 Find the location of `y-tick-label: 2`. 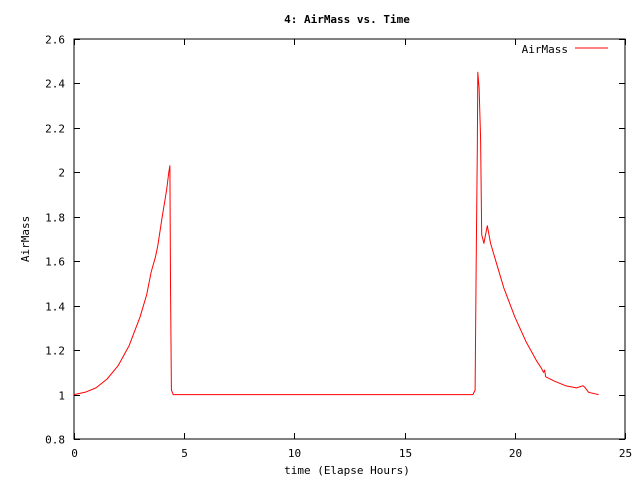

y-tick-label: 2 is located at coordinates (61, 173).